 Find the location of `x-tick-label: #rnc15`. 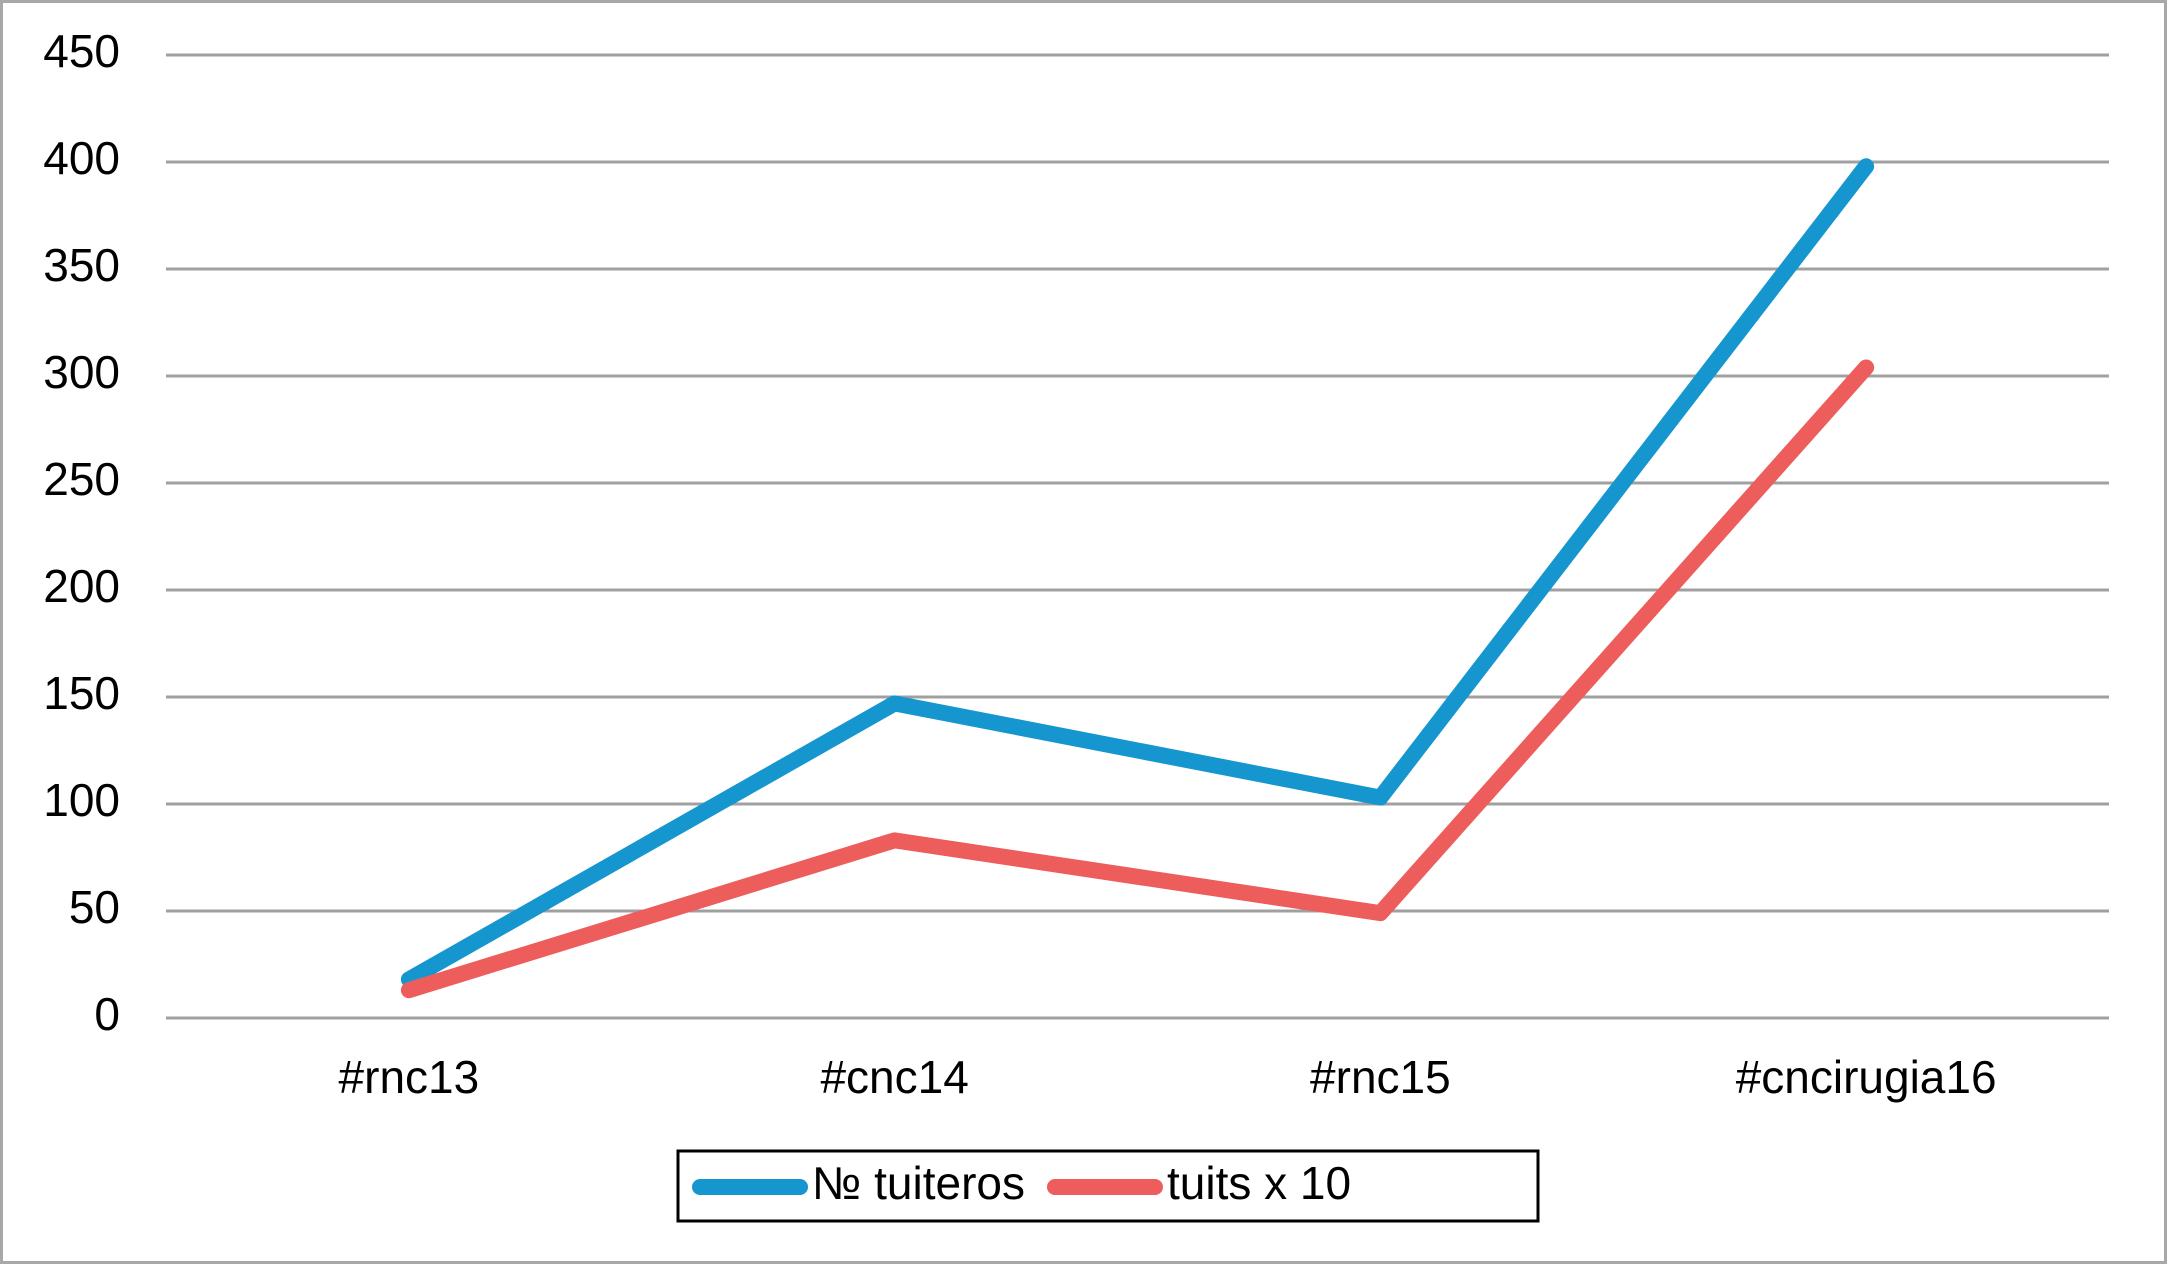

x-tick-label: #rnc15 is located at coordinates (1380, 1077).